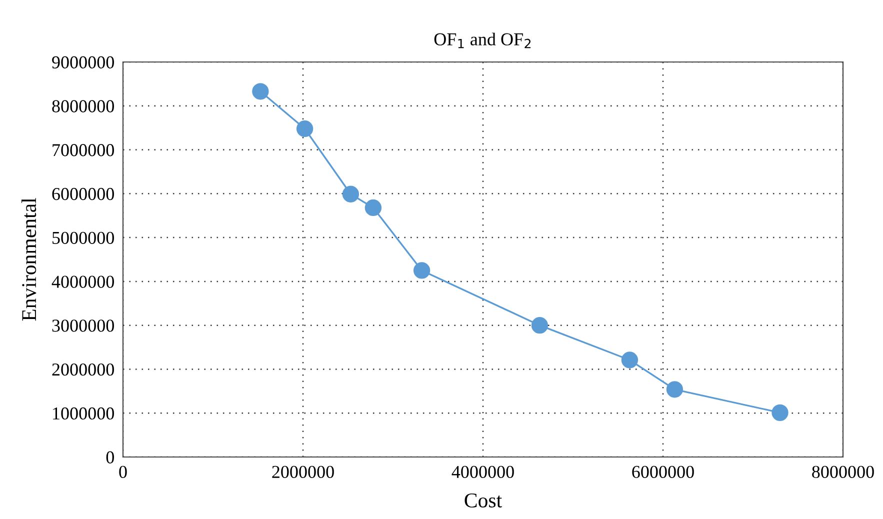 This screenshot has height=519, width=883. What do you see at coordinates (83, 194) in the screenshot?
I see `y-tick-label: 6000000` at bounding box center [83, 194].